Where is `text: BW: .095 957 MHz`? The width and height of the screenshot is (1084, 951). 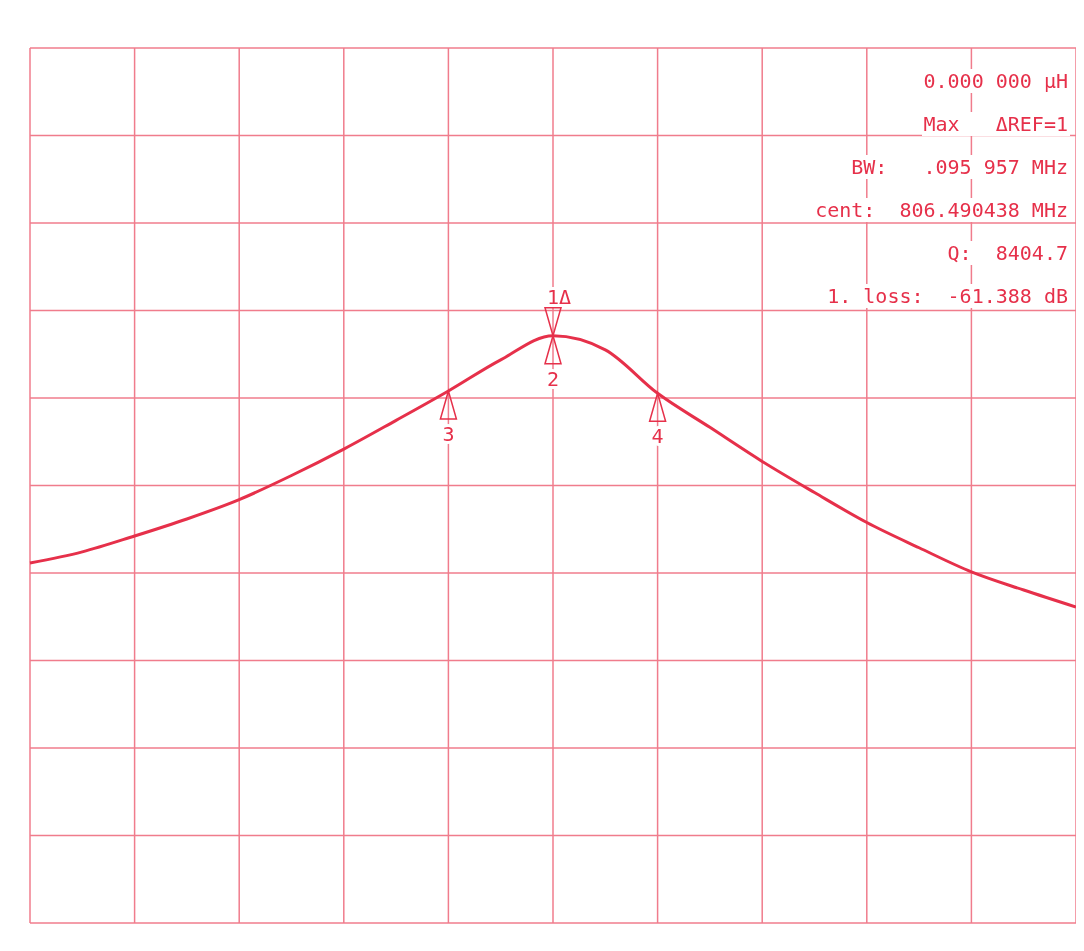 text: BW: .095 957 MHz is located at coordinates (959, 167).